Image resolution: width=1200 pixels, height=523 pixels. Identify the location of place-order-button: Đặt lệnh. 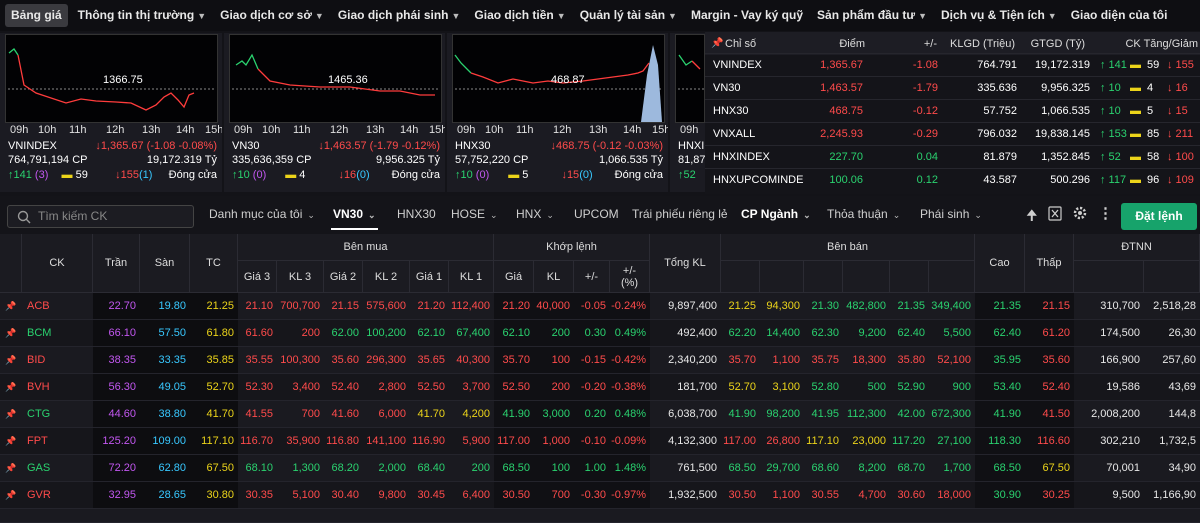
(1159, 216).